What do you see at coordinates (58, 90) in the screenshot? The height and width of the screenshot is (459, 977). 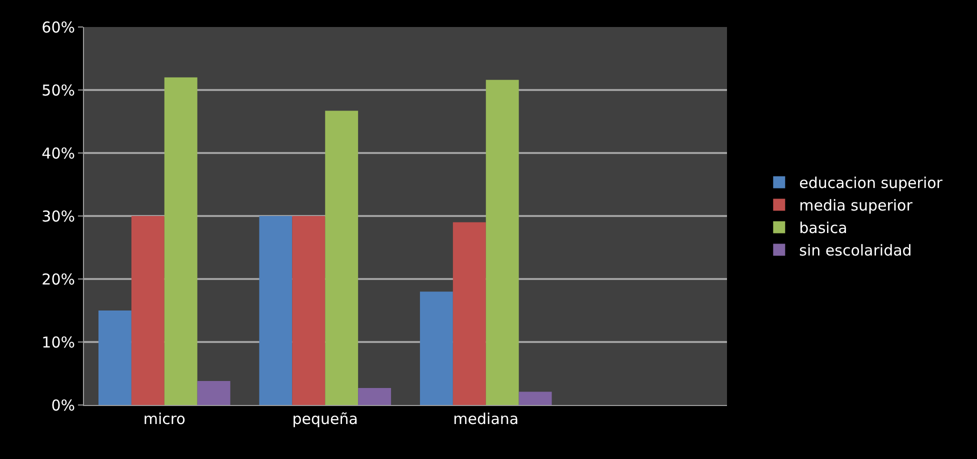 I see `y-tick-label: 50%` at bounding box center [58, 90].